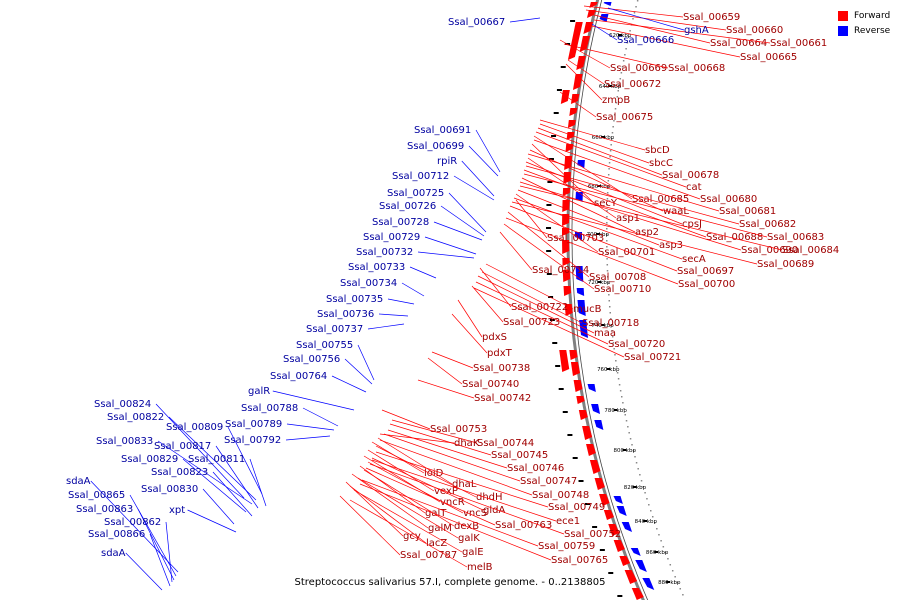 This screenshot has width=900, height=604. What do you see at coordinates (872, 30) in the screenshot?
I see `legend-label-reverse: Reverse` at bounding box center [872, 30].